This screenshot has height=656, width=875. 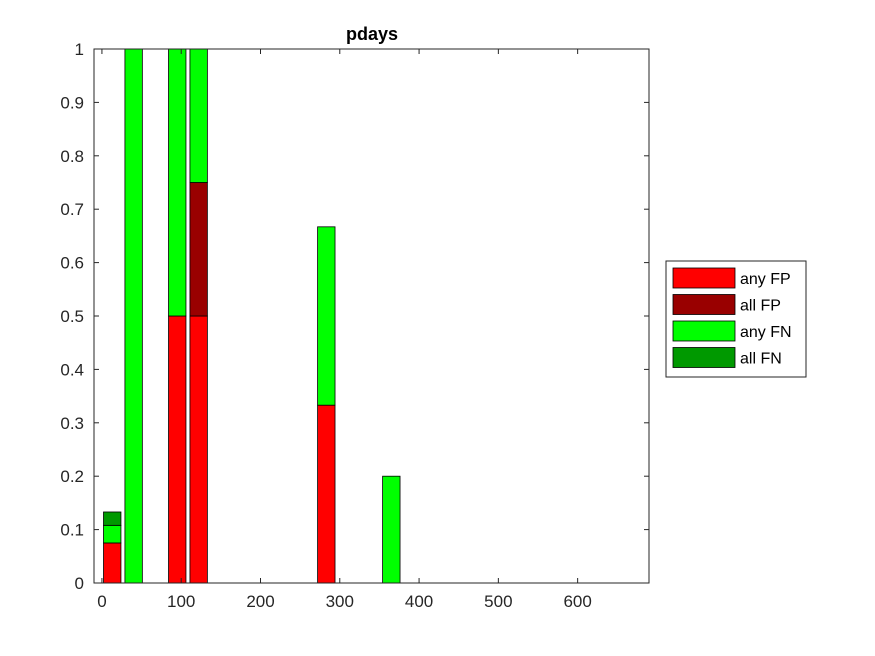 I want to click on y-tick-label: 0.4, so click(x=72, y=369).